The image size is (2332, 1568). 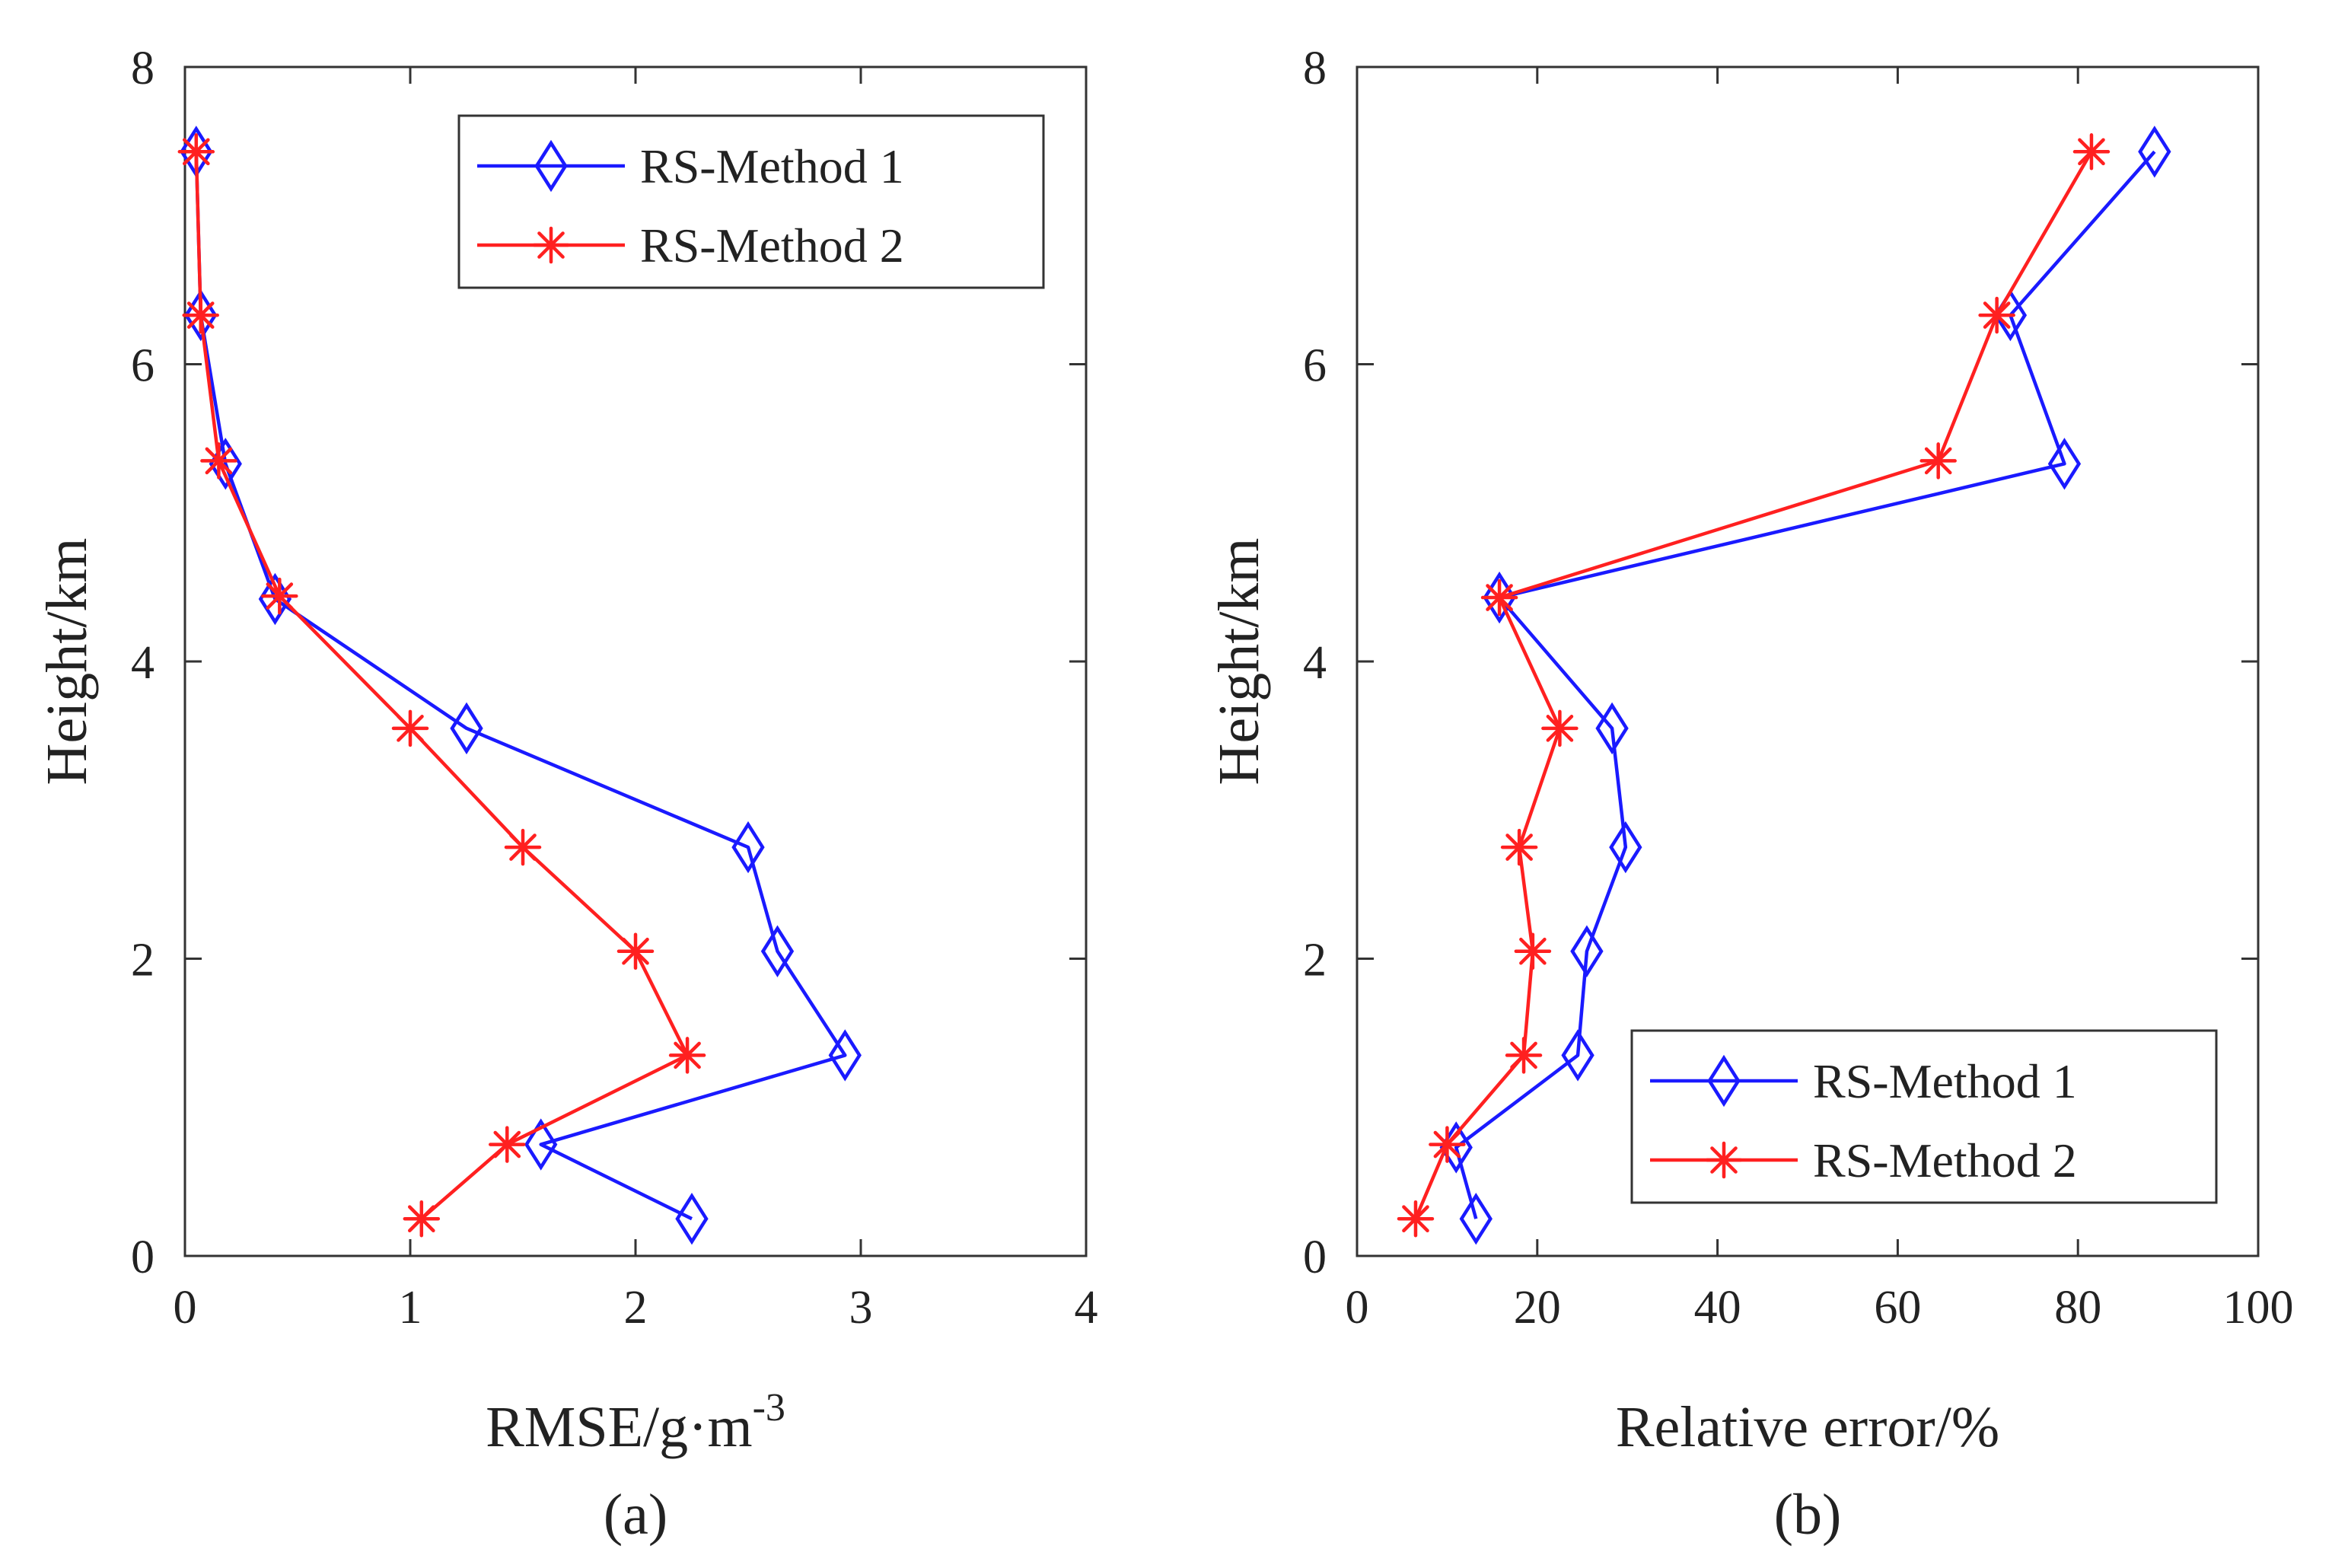 I want to click on x-axis-label-text: Relative error/%, so click(x=1807, y=1427).